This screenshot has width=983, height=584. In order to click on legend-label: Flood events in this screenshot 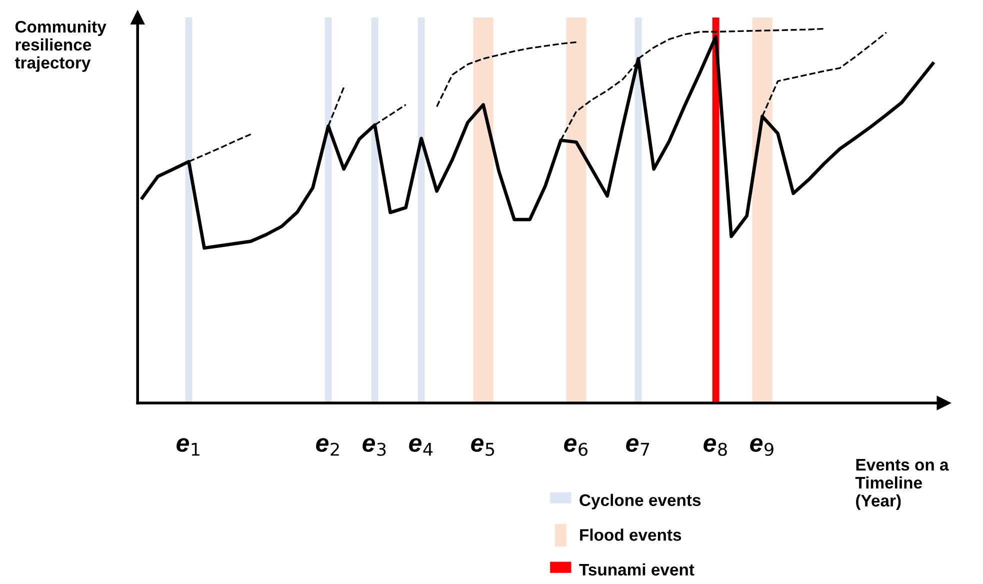, I will do `click(631, 534)`.